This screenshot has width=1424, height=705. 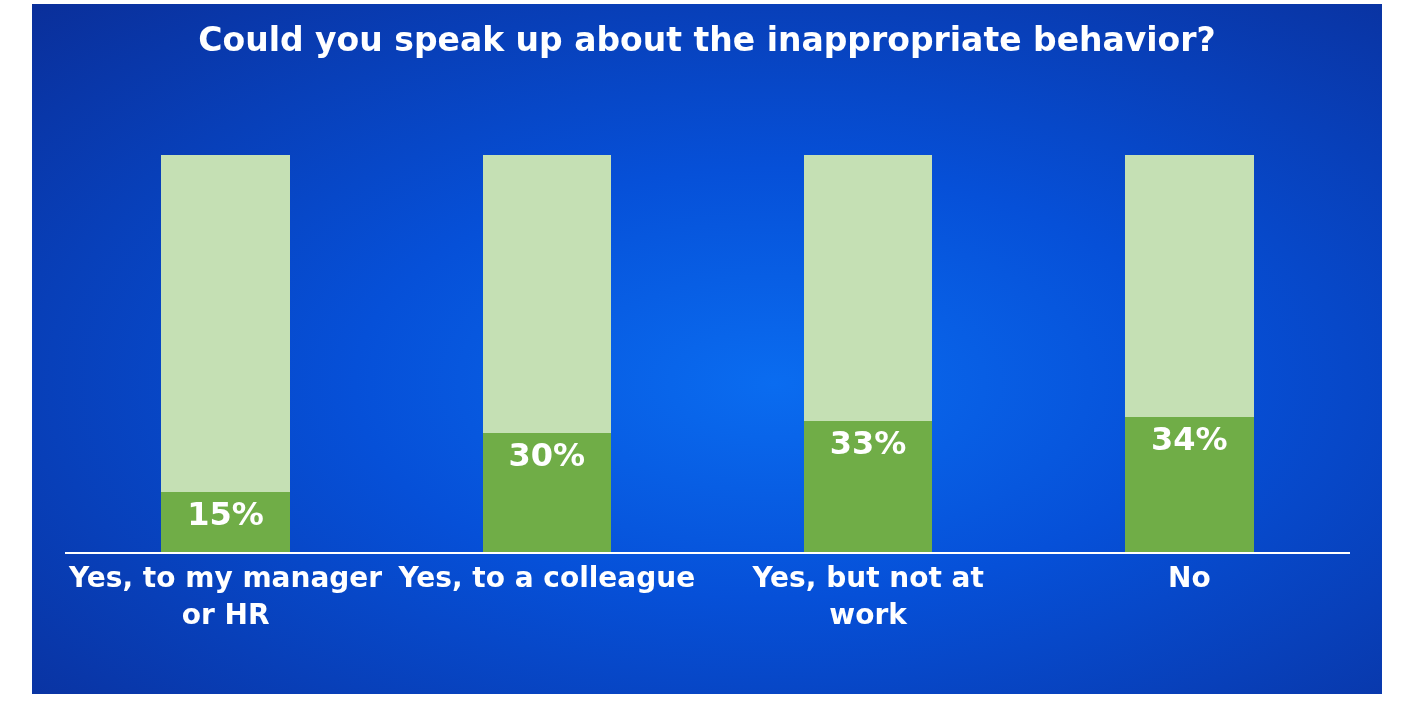 What do you see at coordinates (225, 514) in the screenshot?
I see `data-label: 15%` at bounding box center [225, 514].